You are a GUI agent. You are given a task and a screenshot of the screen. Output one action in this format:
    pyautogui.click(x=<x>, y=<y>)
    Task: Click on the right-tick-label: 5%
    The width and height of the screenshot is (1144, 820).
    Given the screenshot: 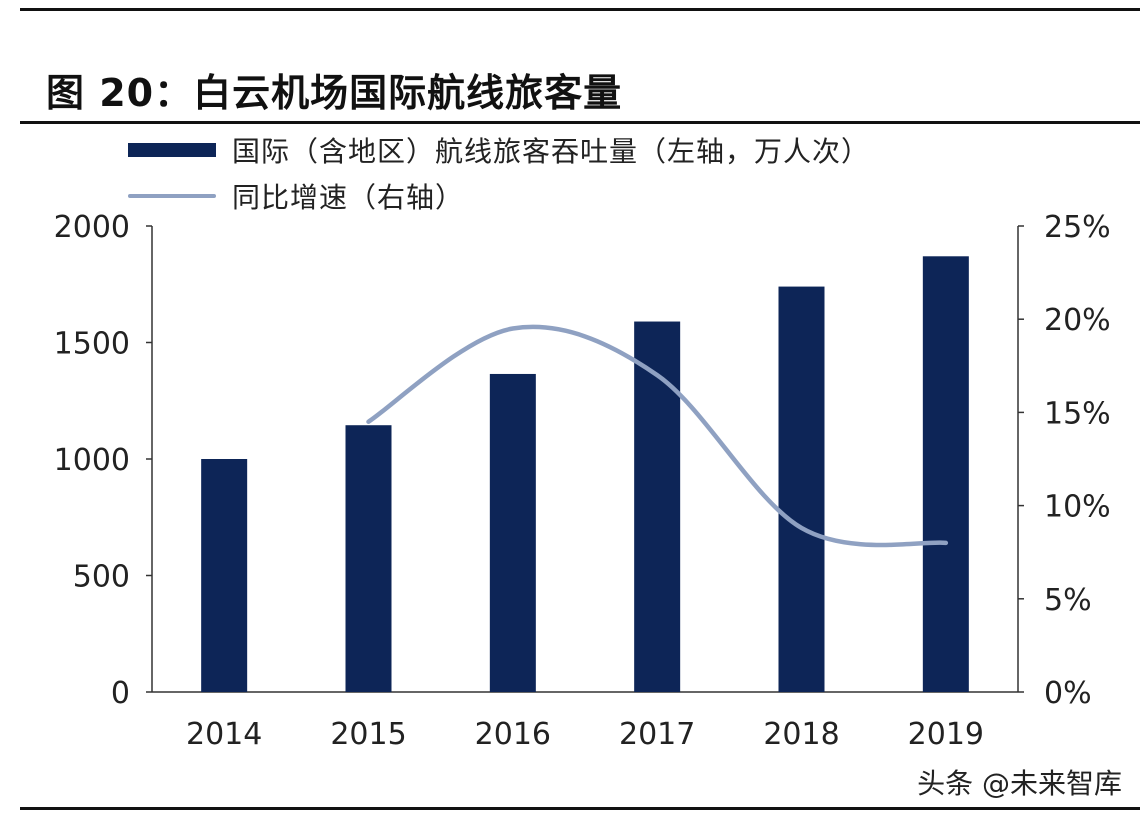 What is the action you would take?
    pyautogui.click(x=1068, y=600)
    